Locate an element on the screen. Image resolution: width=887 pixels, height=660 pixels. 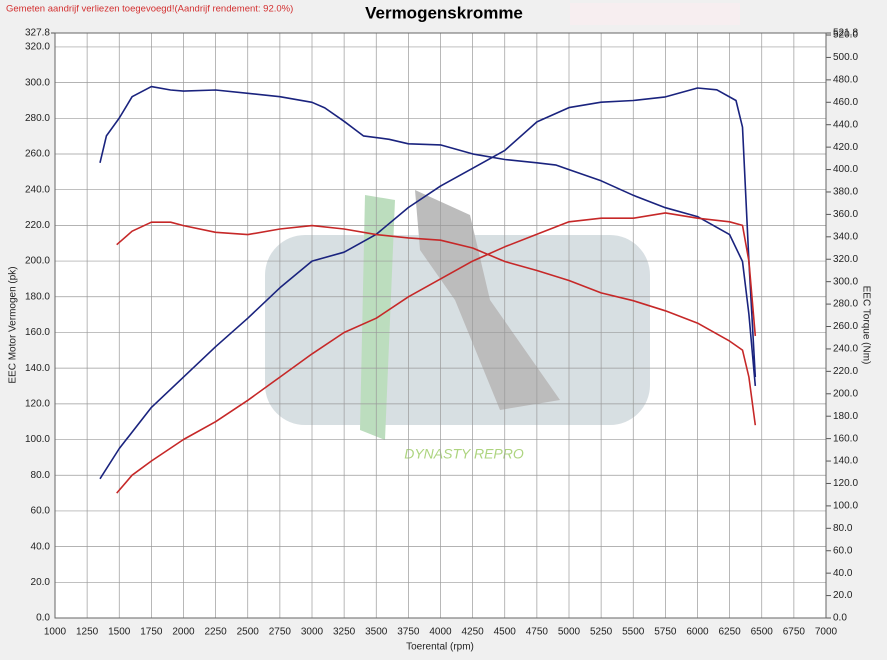
y2-tick-label: 220.0 is located at coordinates (845, 371).